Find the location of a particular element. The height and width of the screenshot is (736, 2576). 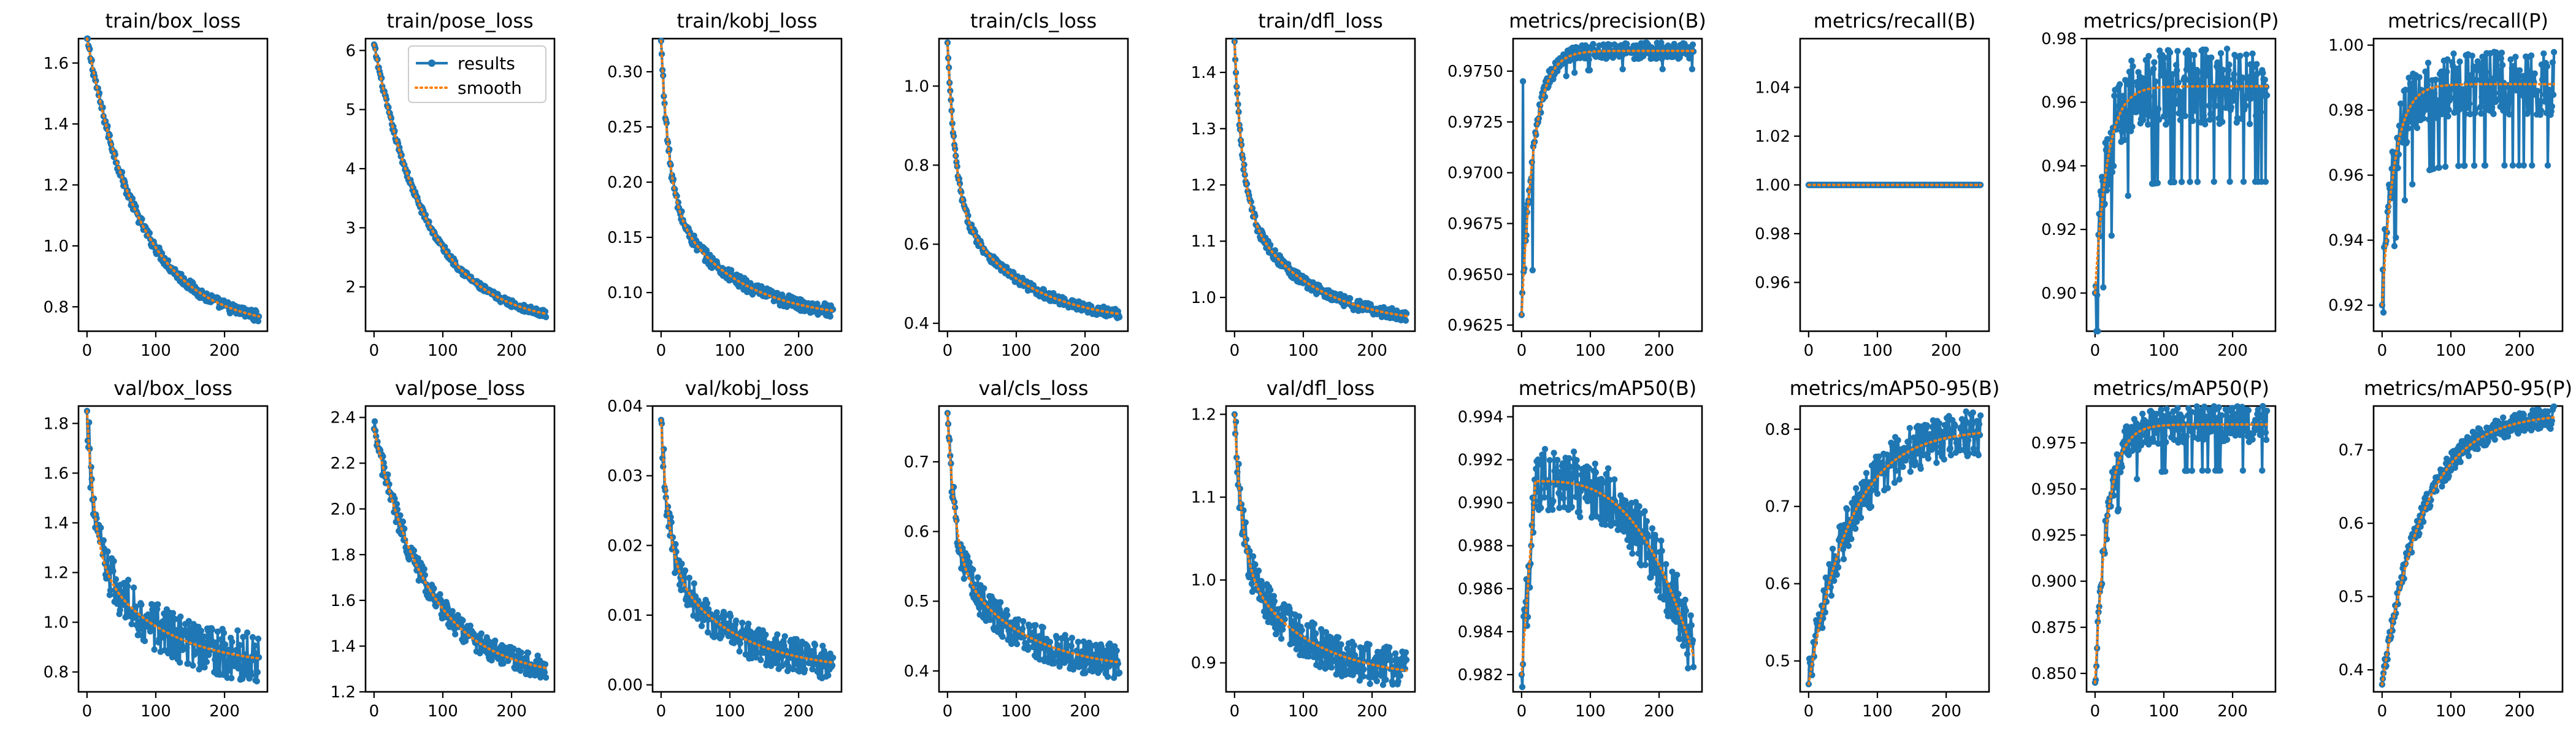

y-tick-label: 0.98 is located at coordinates (1772, 234).